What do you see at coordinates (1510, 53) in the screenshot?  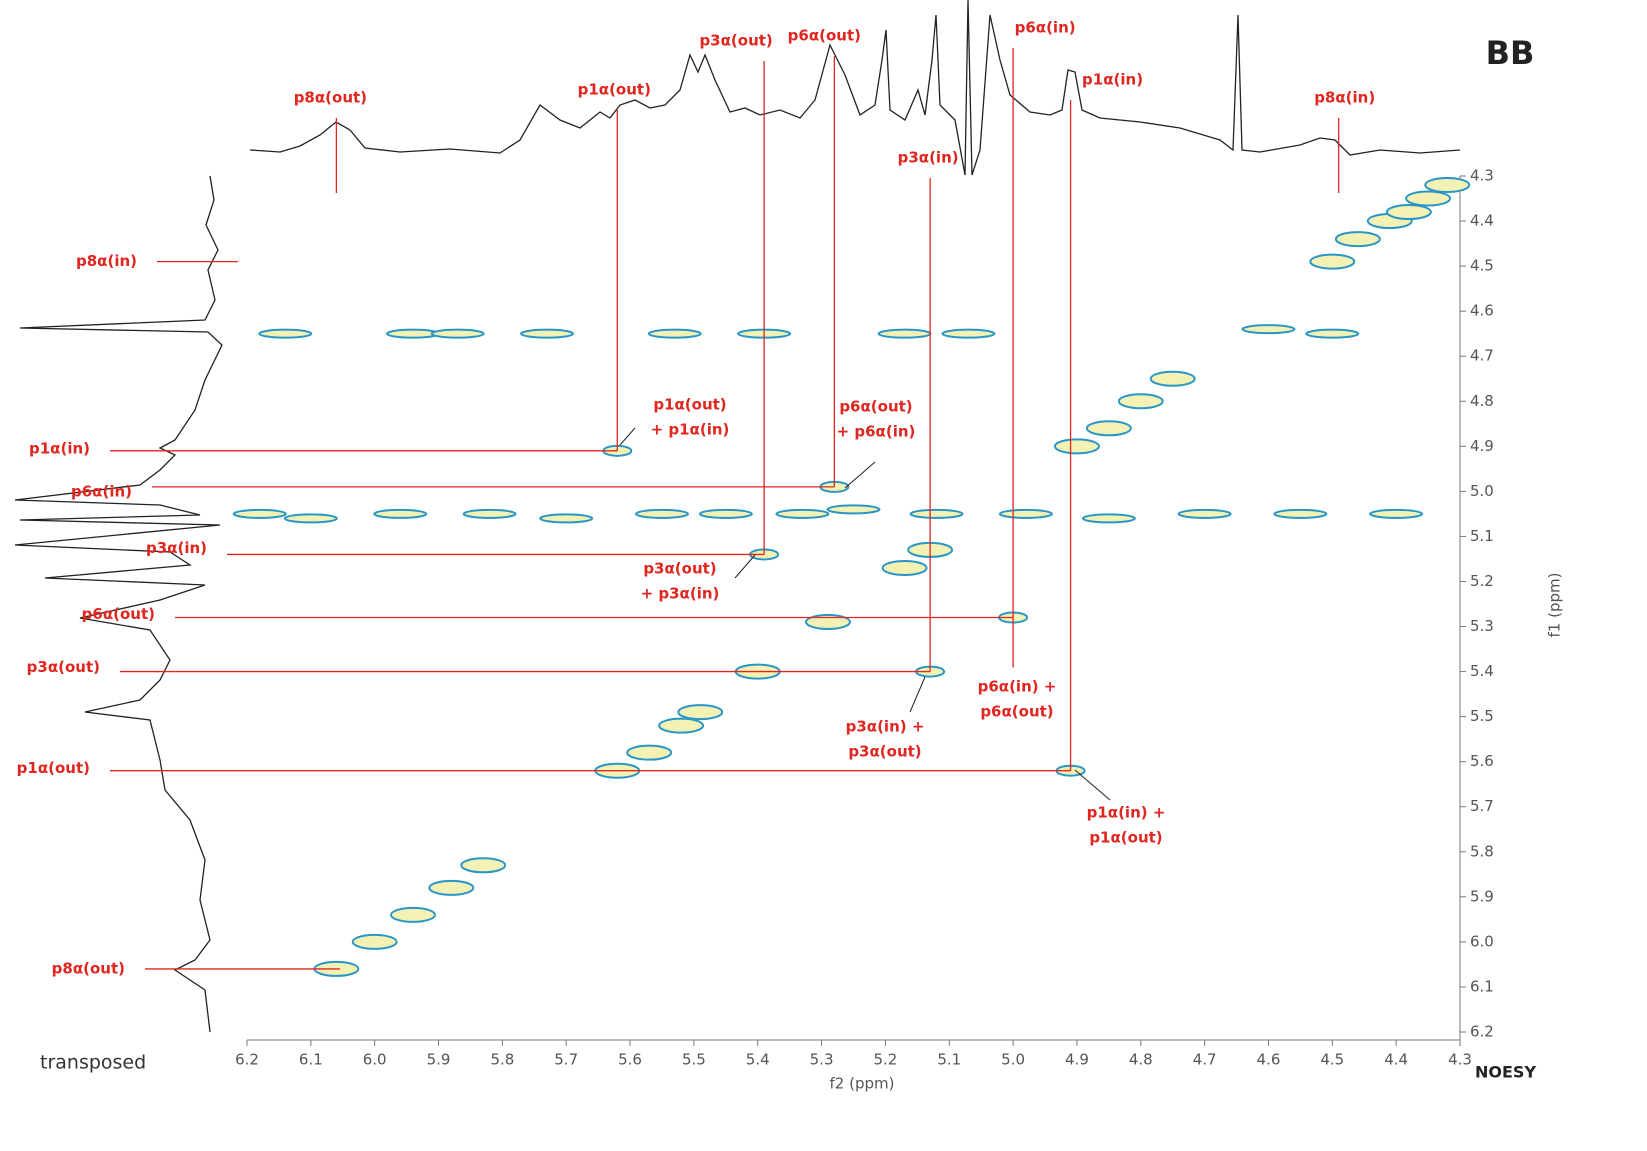 I see `chart-title: BB` at bounding box center [1510, 53].